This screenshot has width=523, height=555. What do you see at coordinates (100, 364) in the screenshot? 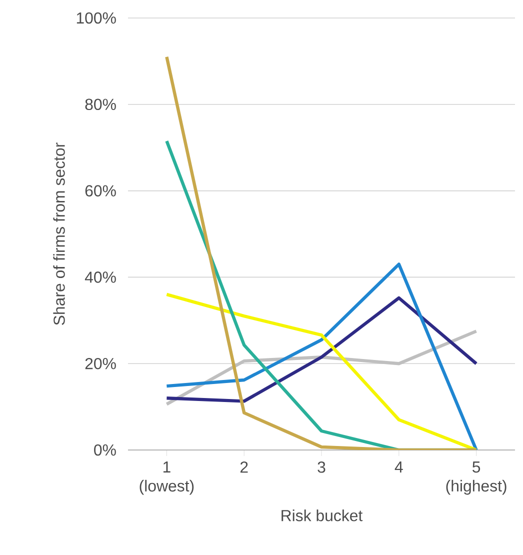
I see `y-tick-label: 20%` at bounding box center [100, 364].